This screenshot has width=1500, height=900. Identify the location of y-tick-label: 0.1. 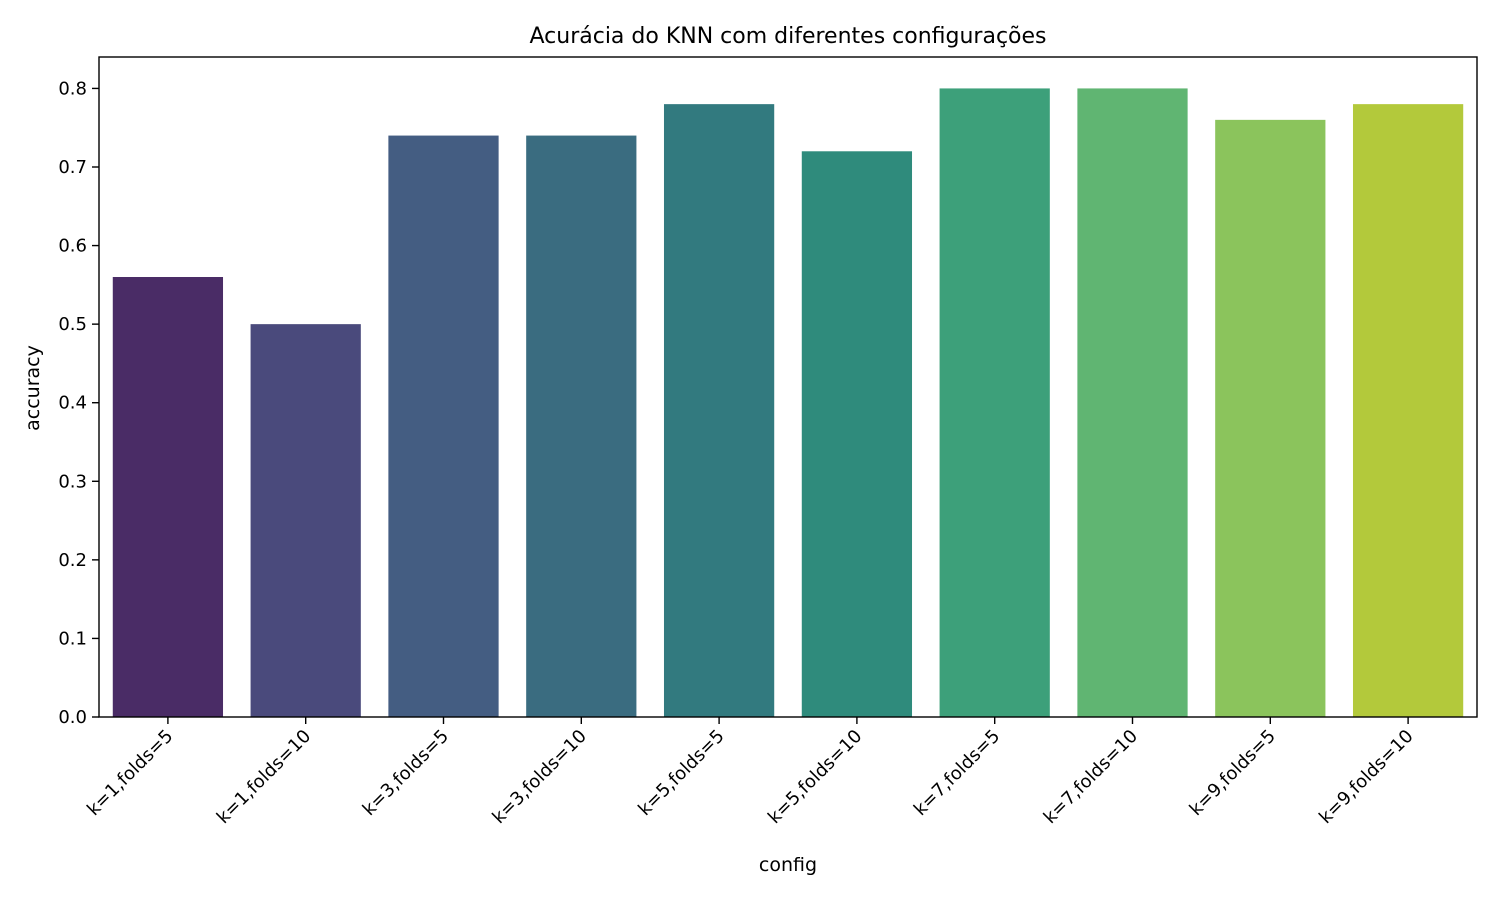
(72, 638).